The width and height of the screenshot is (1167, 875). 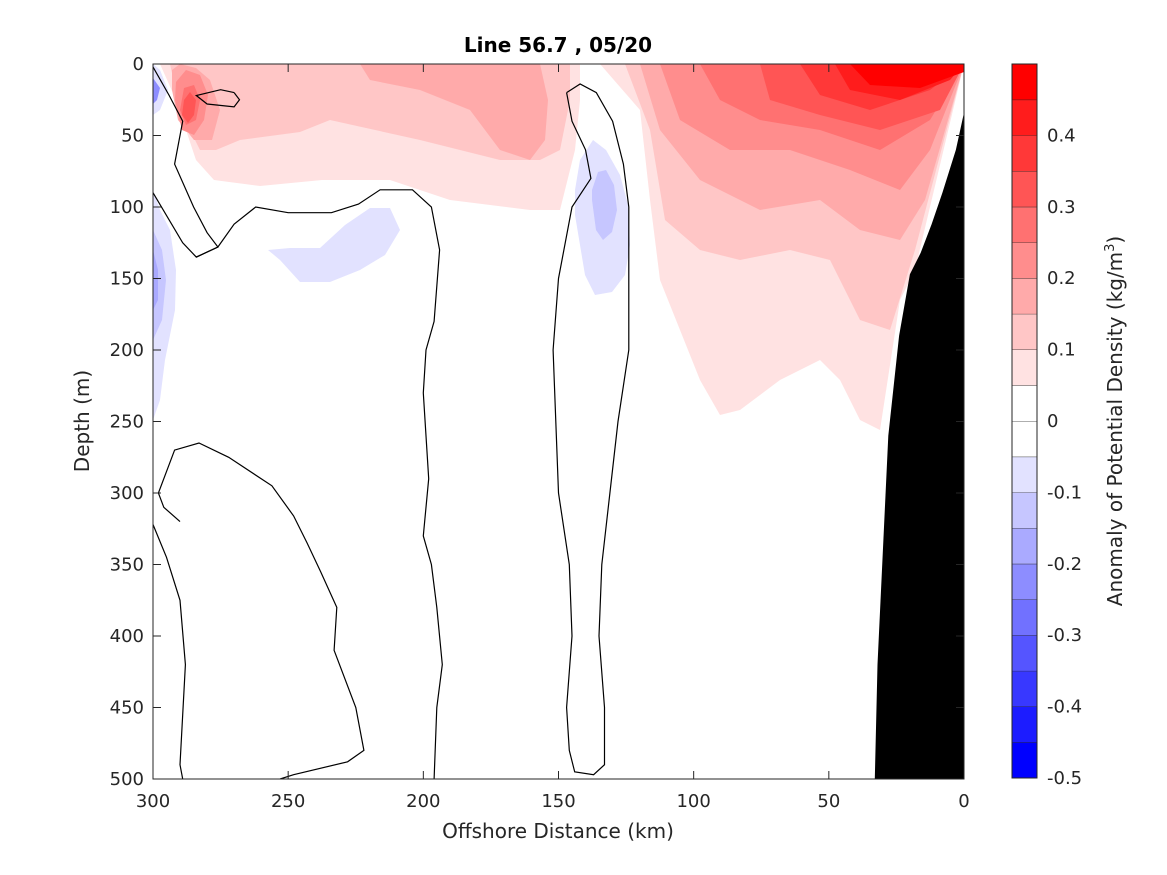 I want to click on y-tick-label: 200, so click(x=127, y=350).